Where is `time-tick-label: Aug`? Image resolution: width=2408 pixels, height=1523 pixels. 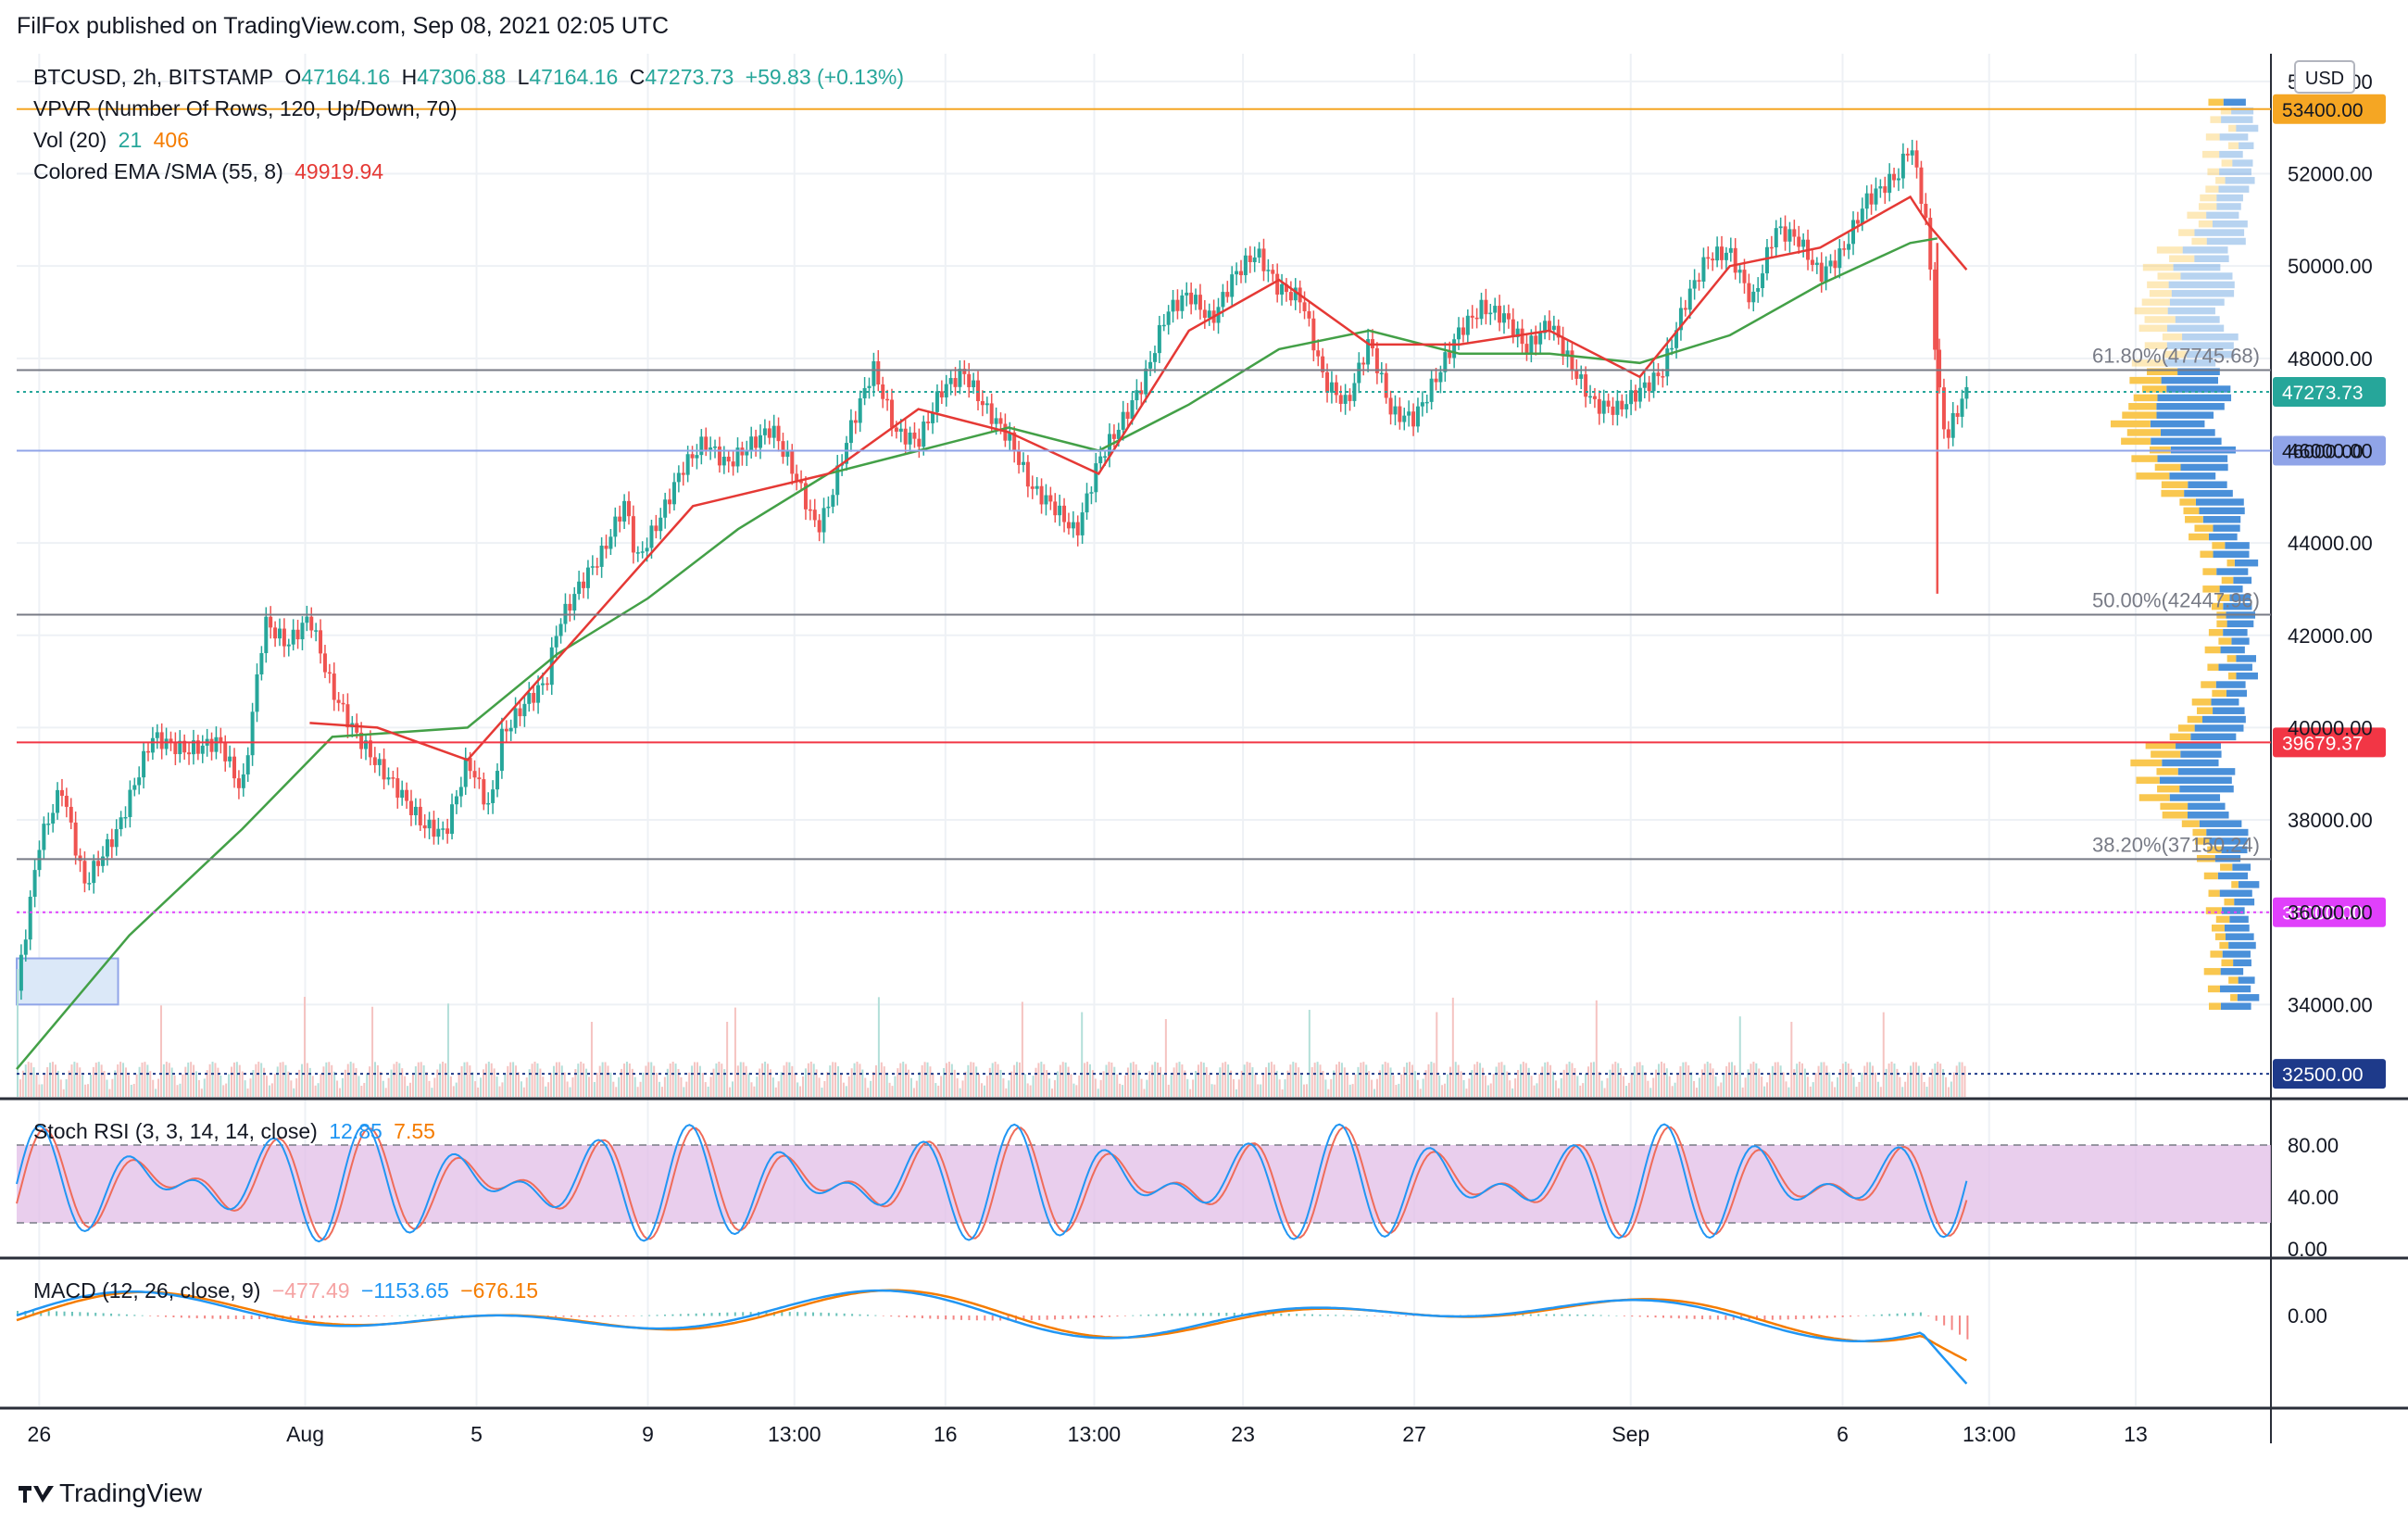
time-tick-label: Aug is located at coordinates (305, 1434).